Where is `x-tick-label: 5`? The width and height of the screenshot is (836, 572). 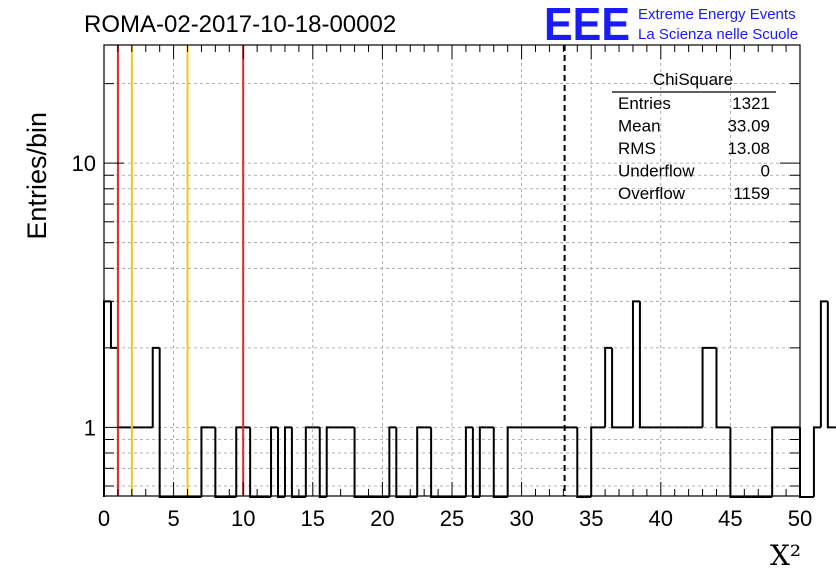 x-tick-label: 5 is located at coordinates (173, 518).